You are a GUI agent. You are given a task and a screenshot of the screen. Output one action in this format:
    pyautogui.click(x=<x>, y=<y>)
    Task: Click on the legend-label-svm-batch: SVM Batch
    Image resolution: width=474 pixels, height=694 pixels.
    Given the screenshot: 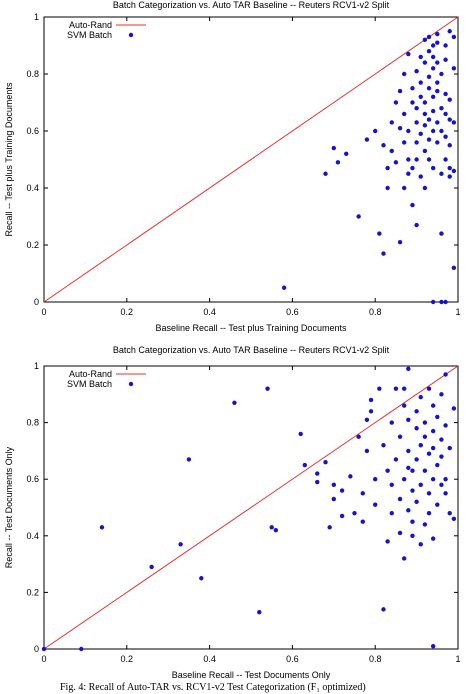 What is the action you would take?
    pyautogui.click(x=89, y=384)
    